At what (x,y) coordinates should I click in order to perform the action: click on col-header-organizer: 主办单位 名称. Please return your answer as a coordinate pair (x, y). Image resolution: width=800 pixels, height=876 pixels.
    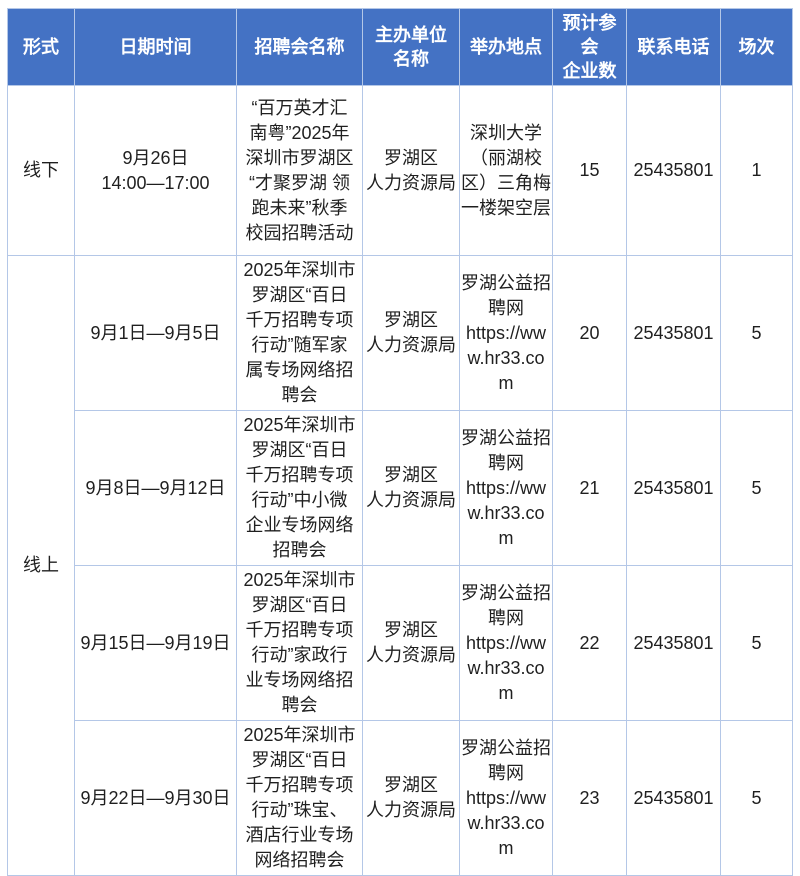
    Looking at the image, I should click on (411, 47).